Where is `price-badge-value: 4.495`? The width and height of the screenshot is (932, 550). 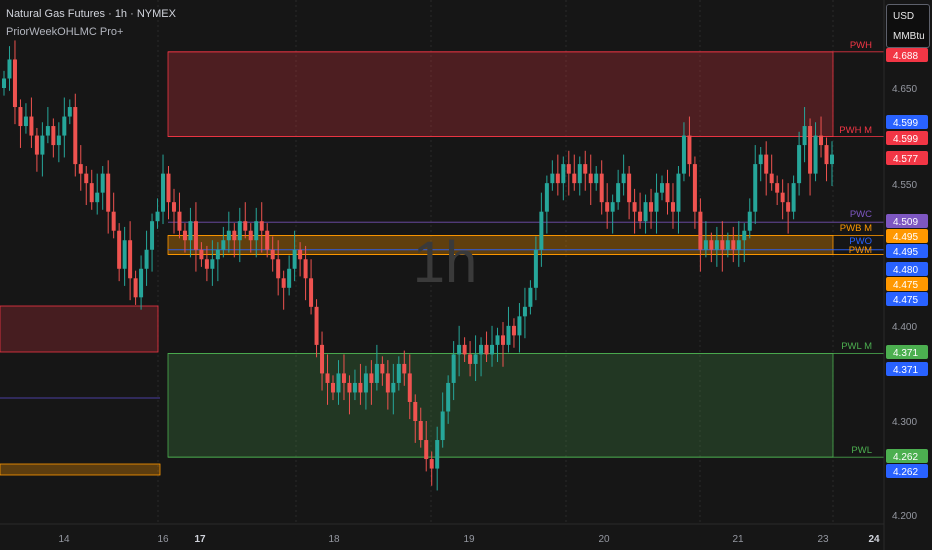
price-badge-value: 4.495 is located at coordinates (905, 252).